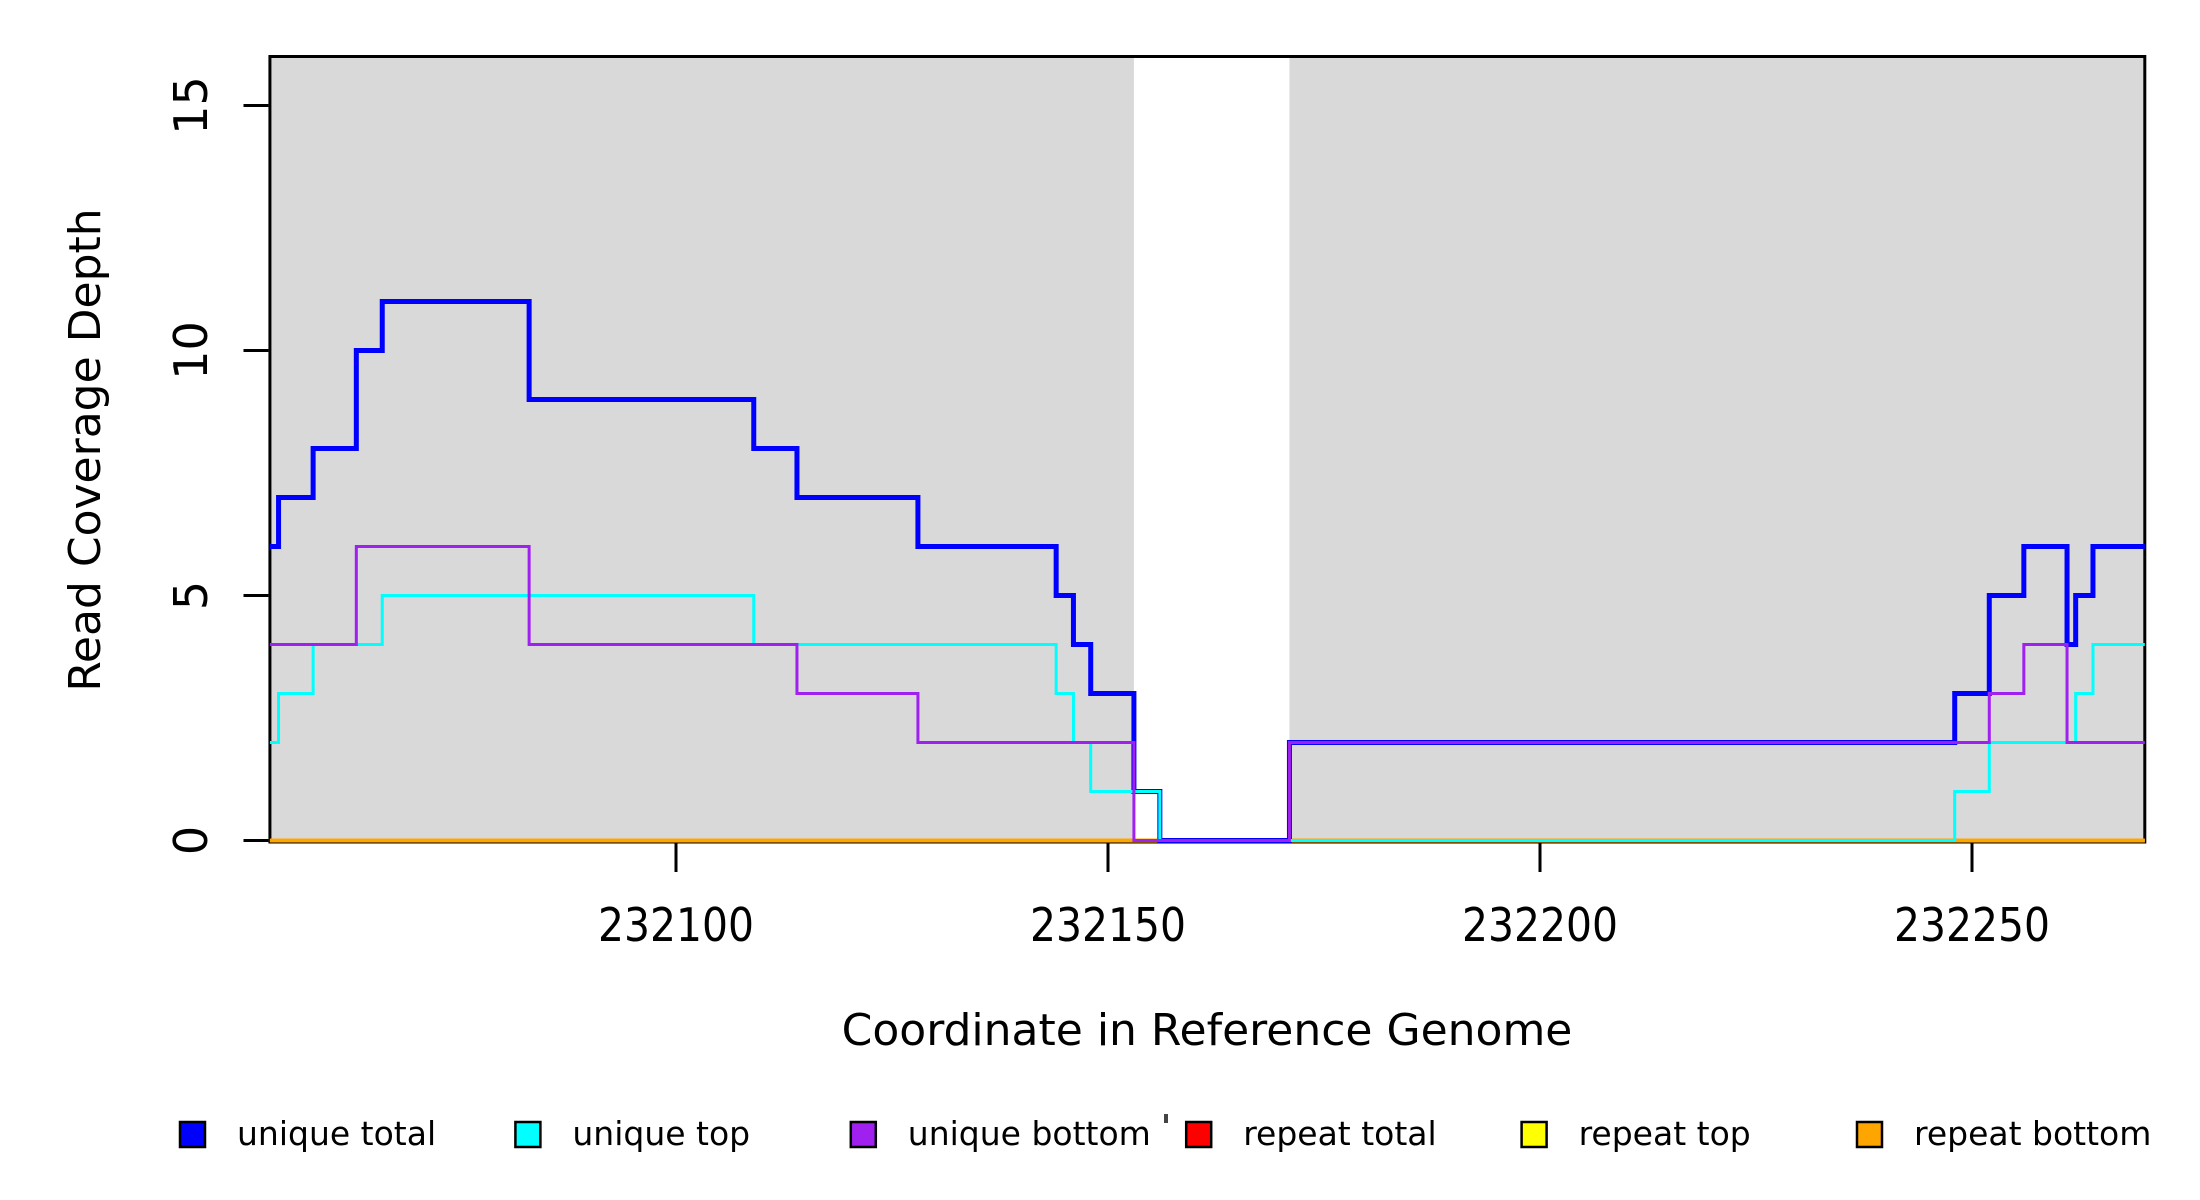 This screenshot has width=2200, height=1200. Describe the element at coordinates (1534, 1134) in the screenshot. I see `legend-swatch-repeat-top` at that location.